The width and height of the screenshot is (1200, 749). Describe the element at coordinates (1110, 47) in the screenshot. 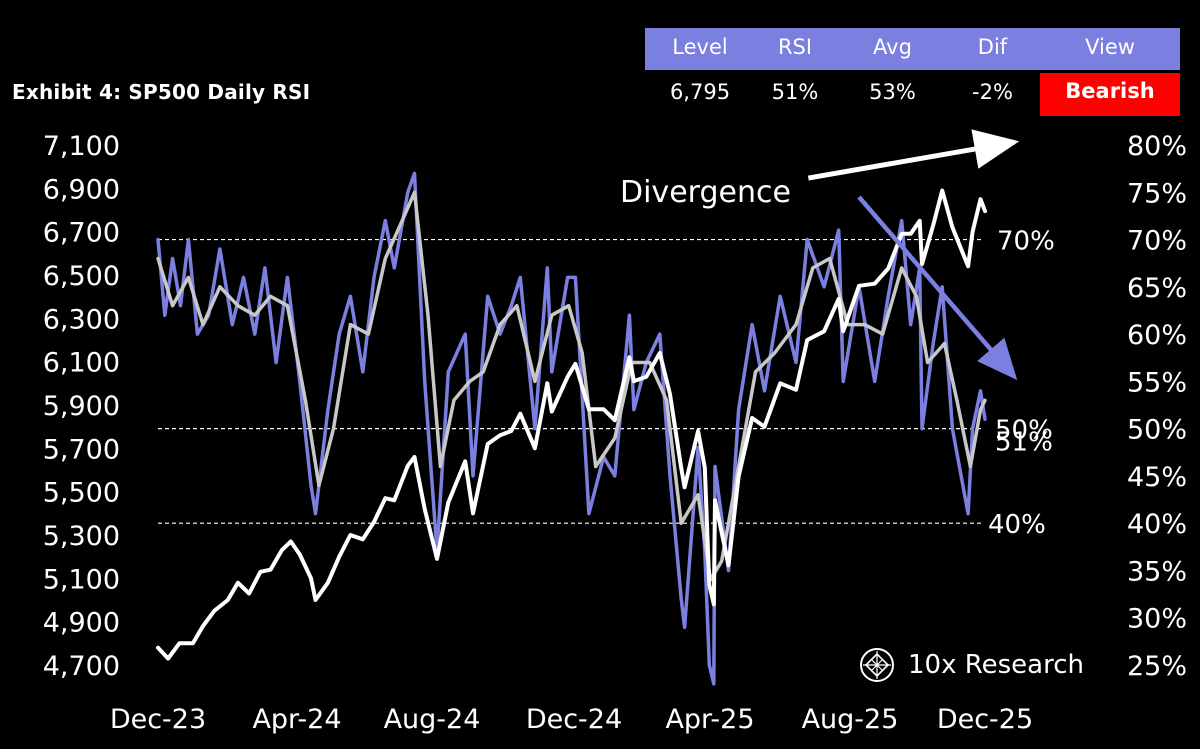

I see `header-view: View` at that location.